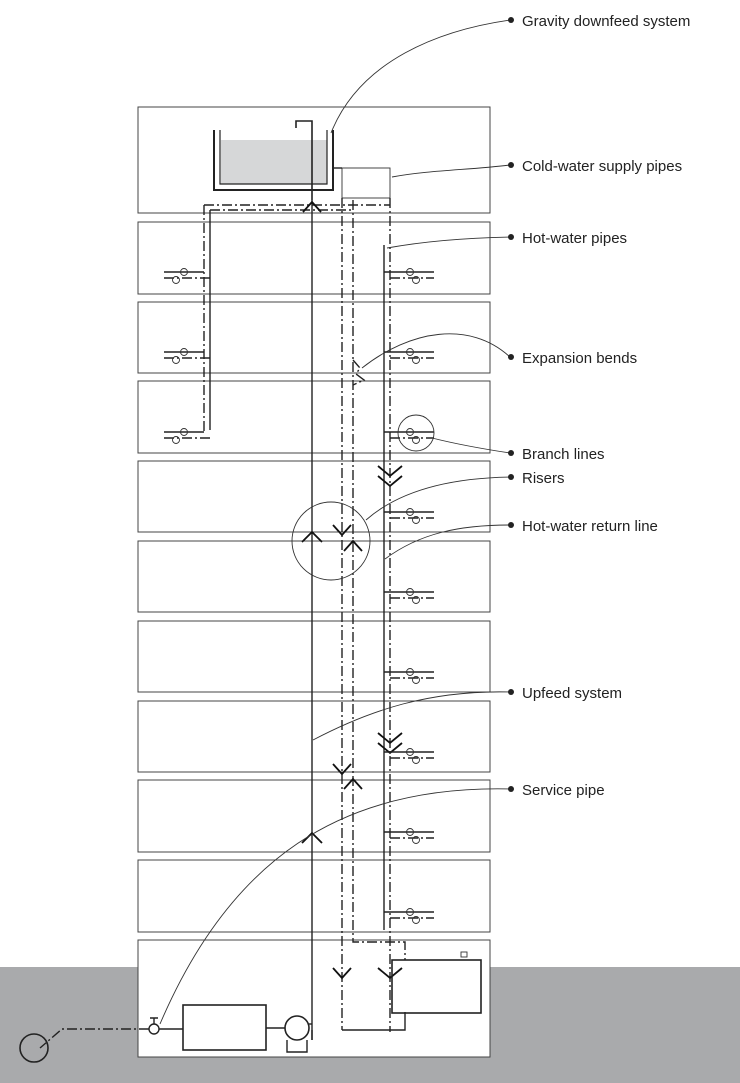 This screenshot has height=1083, width=740. Describe the element at coordinates (590, 526) in the screenshot. I see `label-hot-water-return: Hot-water return line` at that location.